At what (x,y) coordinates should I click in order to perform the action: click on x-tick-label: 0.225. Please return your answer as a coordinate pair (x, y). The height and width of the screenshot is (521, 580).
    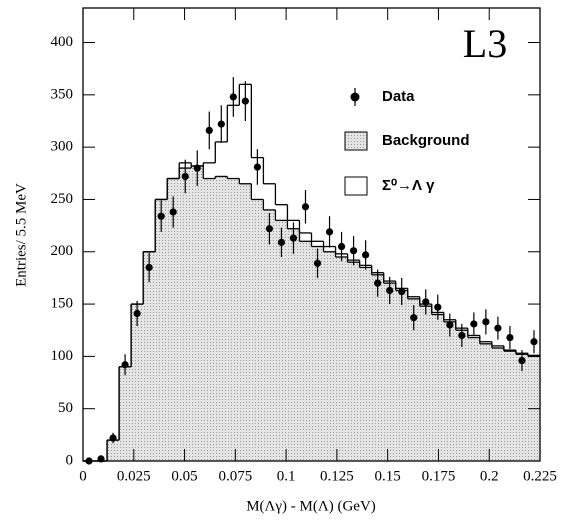
    Looking at the image, I should click on (540, 476).